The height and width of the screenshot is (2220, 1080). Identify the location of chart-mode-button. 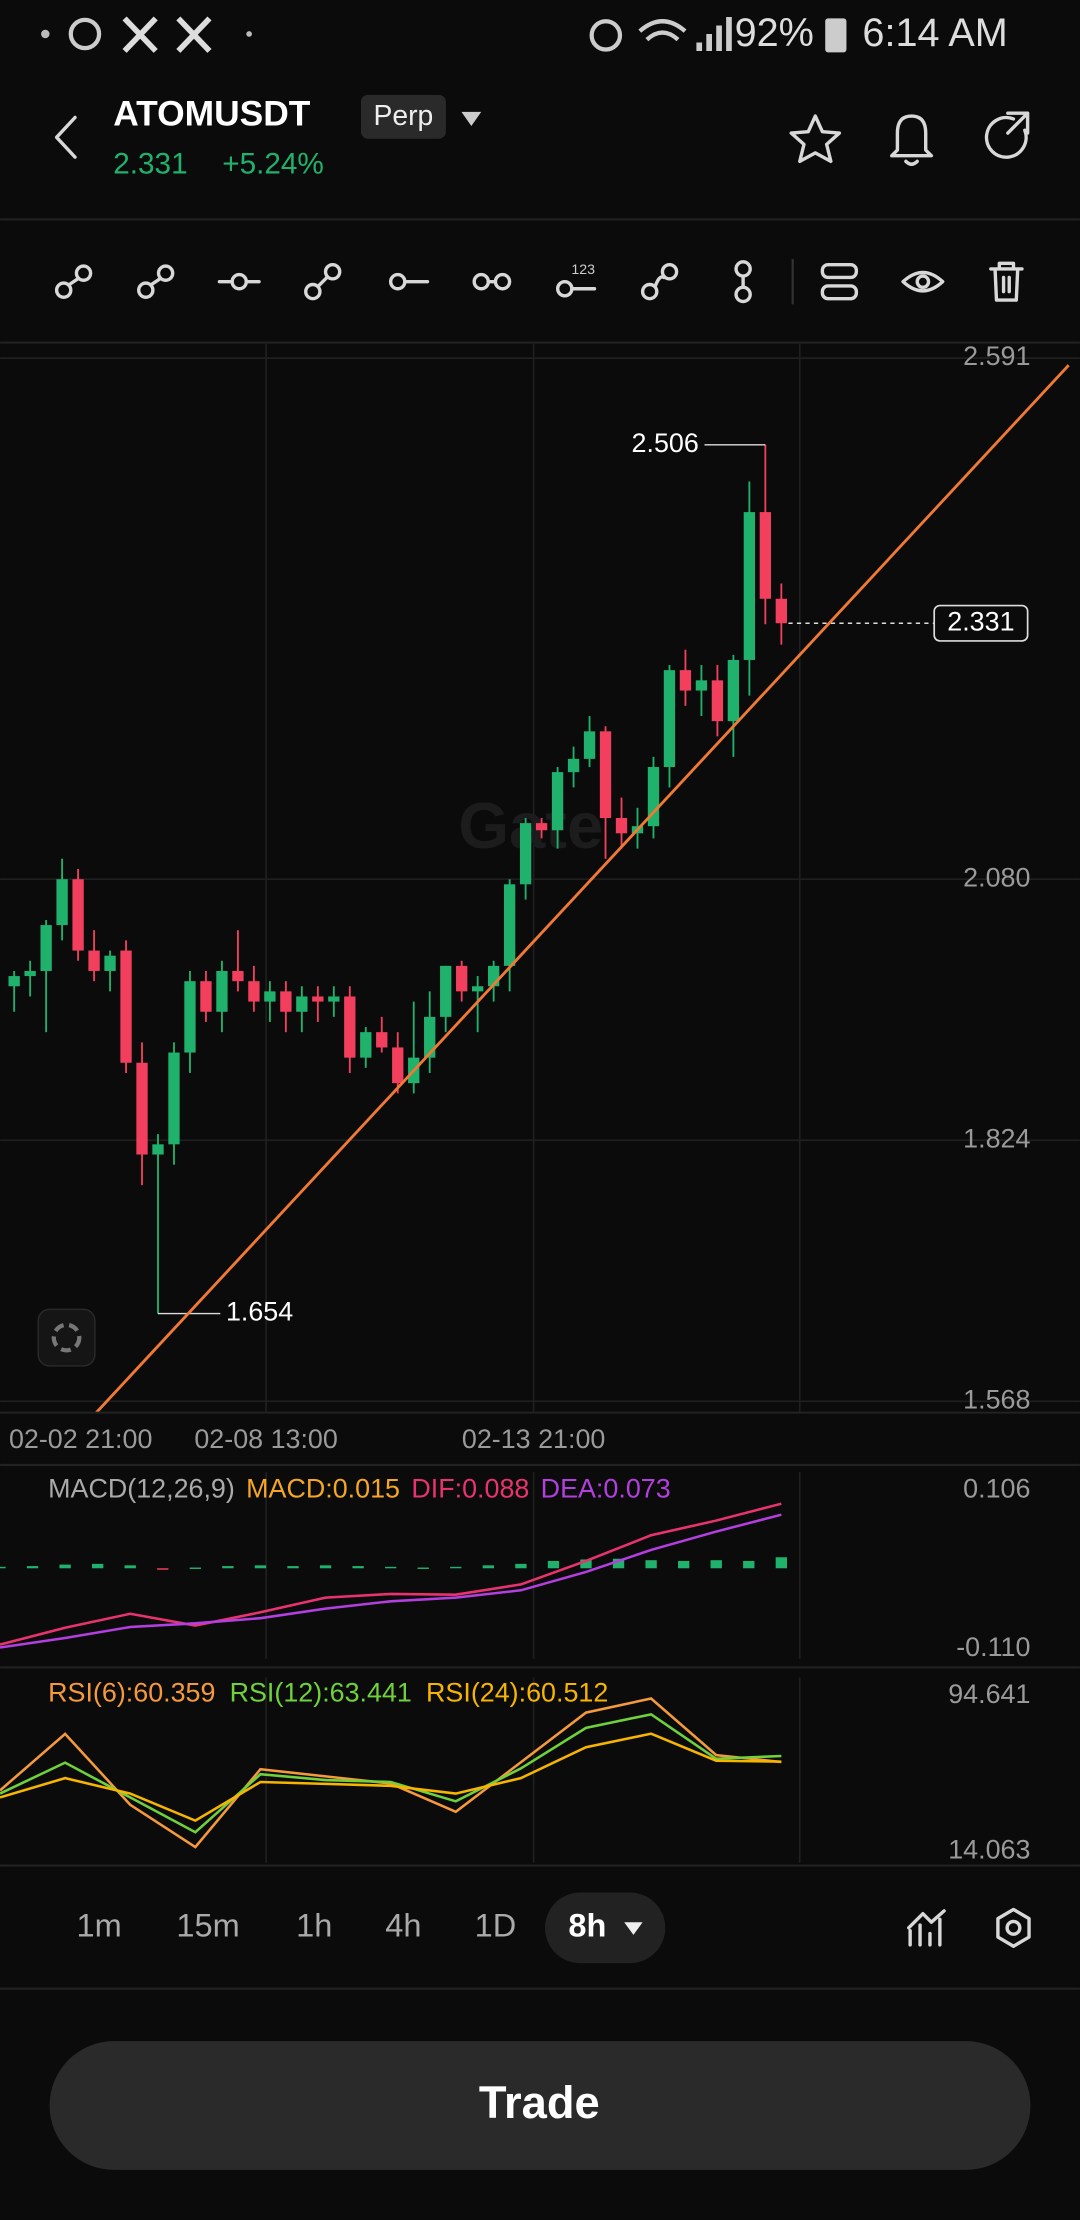
(66, 1337).